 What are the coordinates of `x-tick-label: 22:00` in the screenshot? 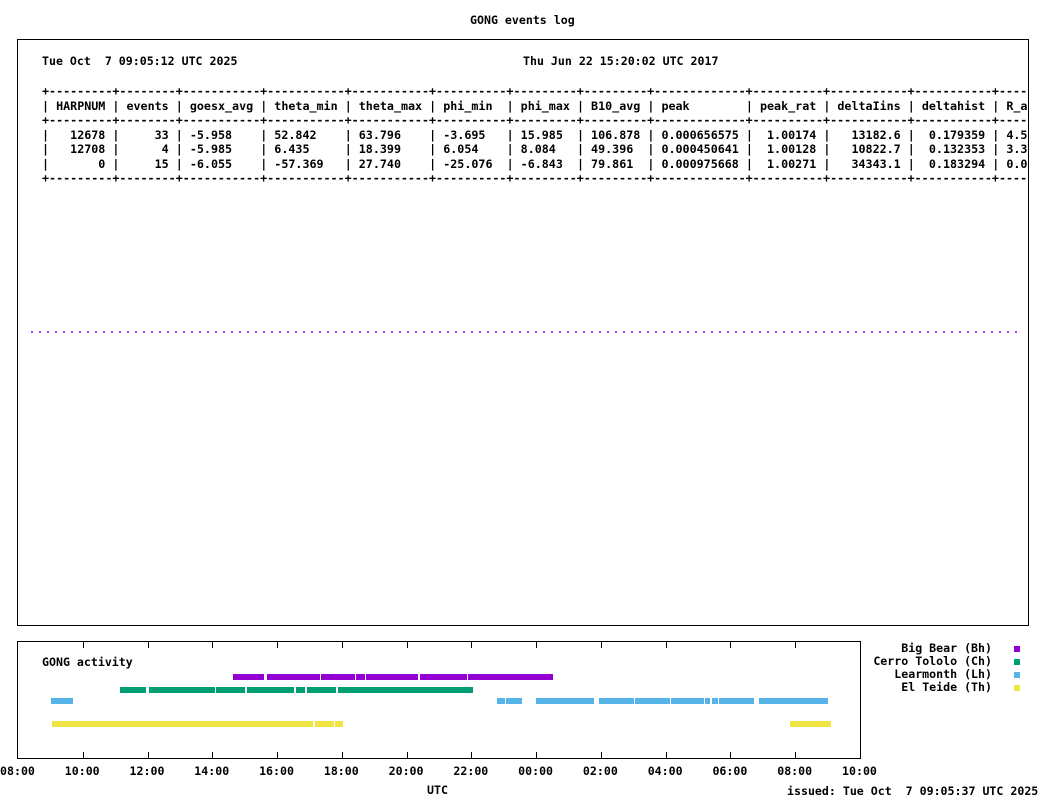 It's located at (471, 771).